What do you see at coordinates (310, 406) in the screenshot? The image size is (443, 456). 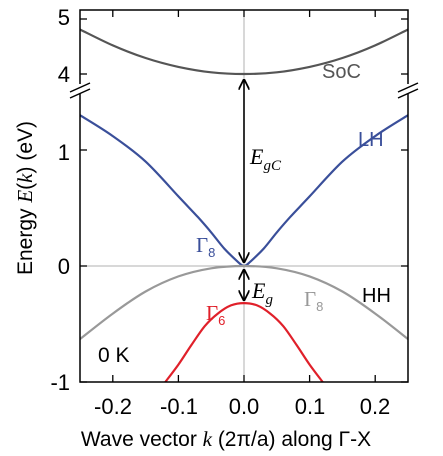 I see `x-tick-label: 0.1` at bounding box center [310, 406].